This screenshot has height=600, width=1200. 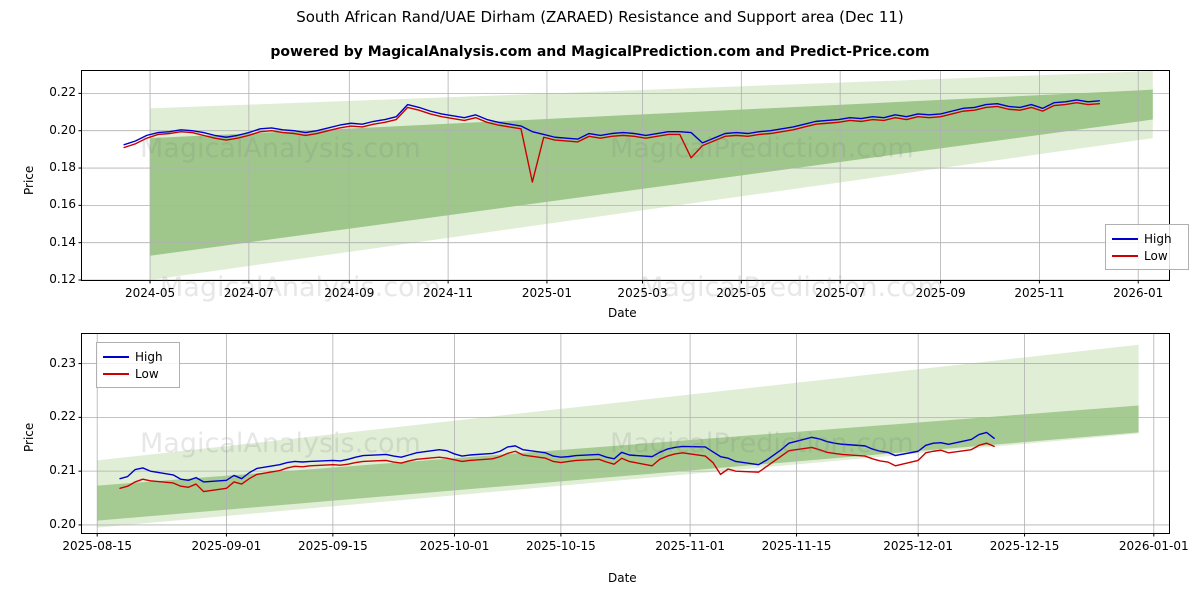 I want to click on lower-x-tick: 2025-10-01, so click(x=454, y=546).